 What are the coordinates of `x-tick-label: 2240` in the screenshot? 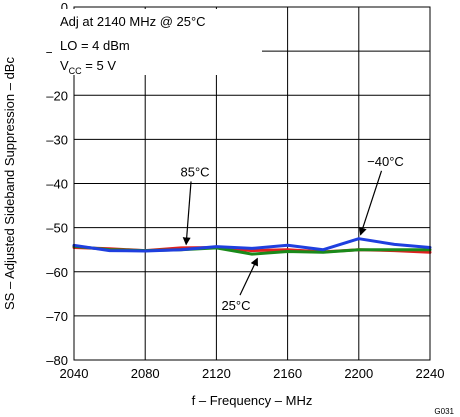 It's located at (430, 373).